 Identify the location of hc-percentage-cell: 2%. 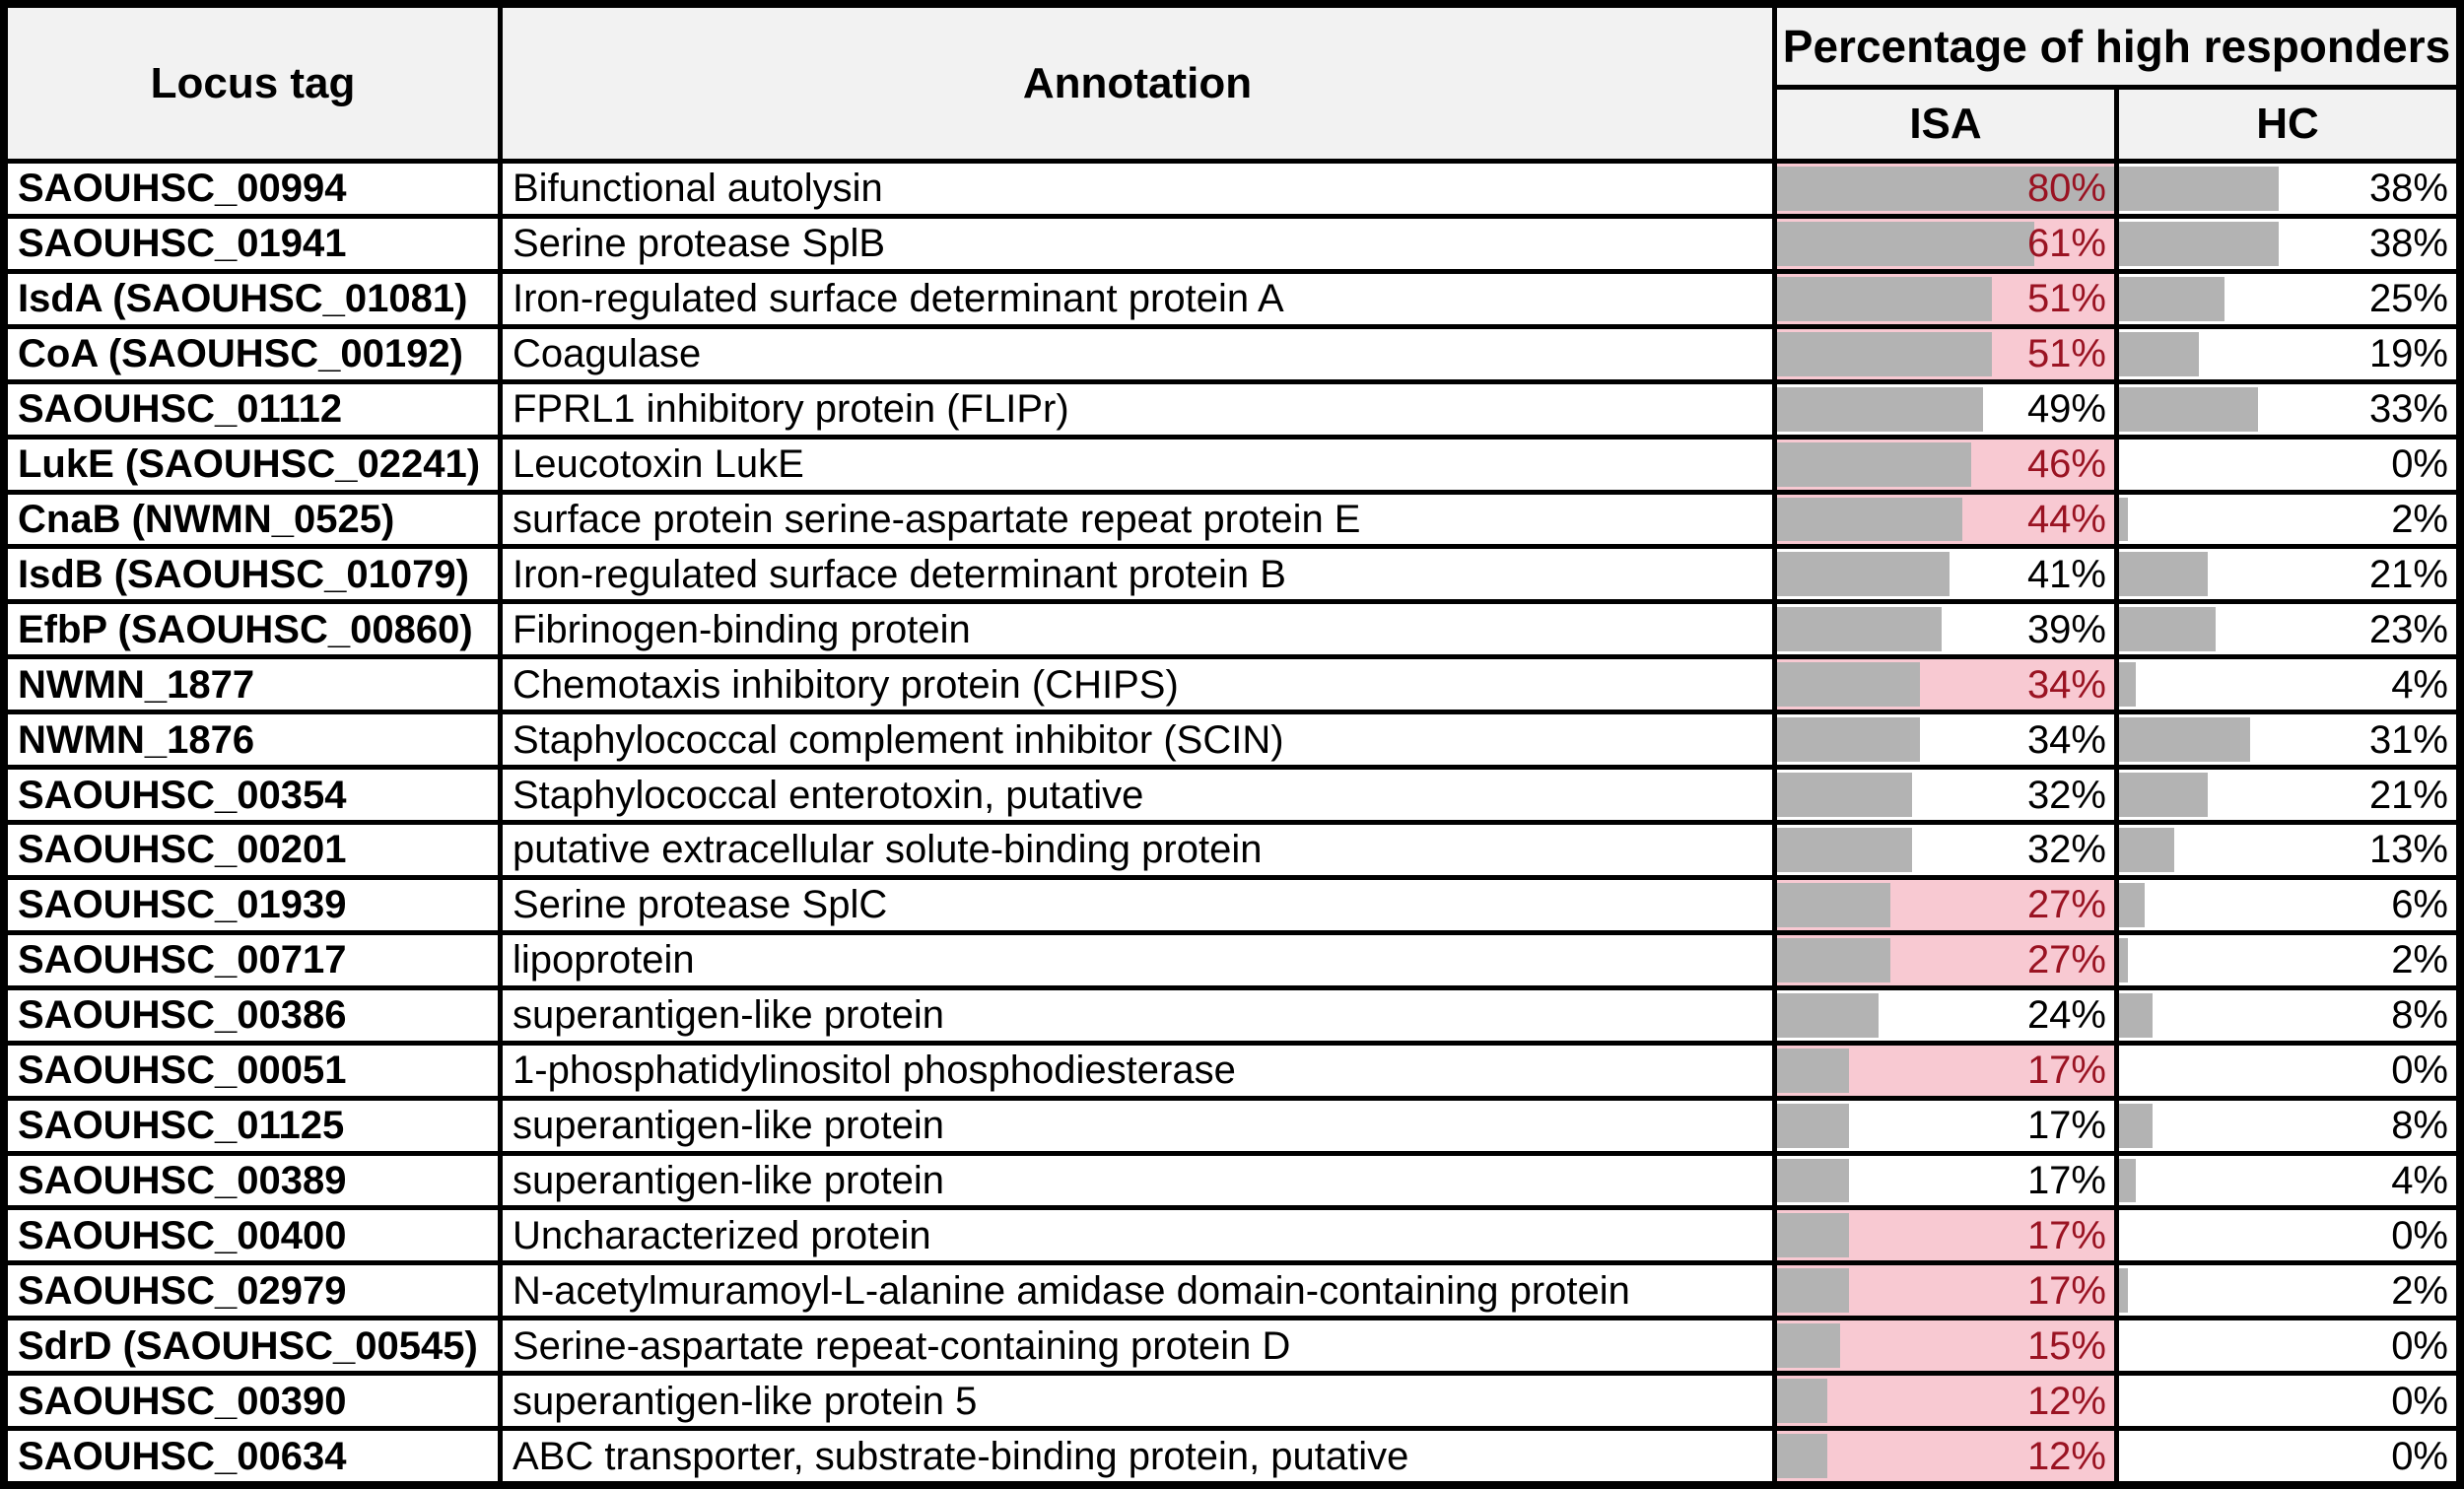
(2287, 959).